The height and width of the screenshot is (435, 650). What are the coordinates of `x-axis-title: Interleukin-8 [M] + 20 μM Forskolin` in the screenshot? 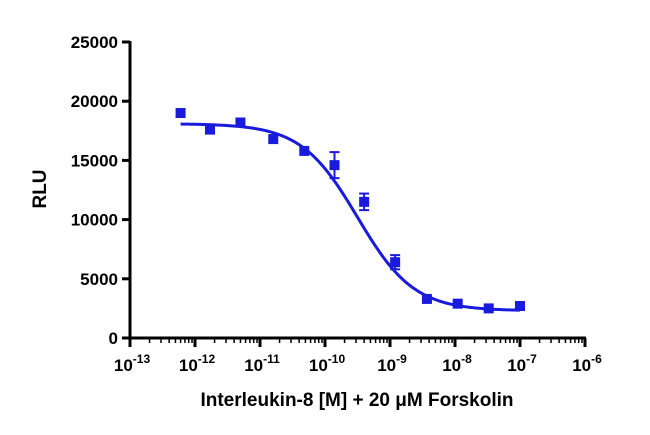 It's located at (356, 400).